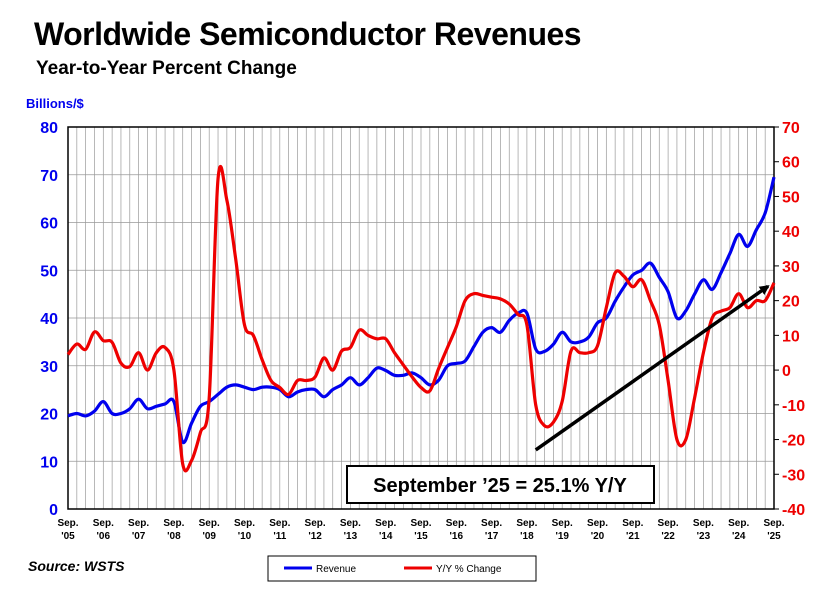  Describe the element at coordinates (791, 163) in the screenshot. I see `right-axis-tick-label: 60` at that location.